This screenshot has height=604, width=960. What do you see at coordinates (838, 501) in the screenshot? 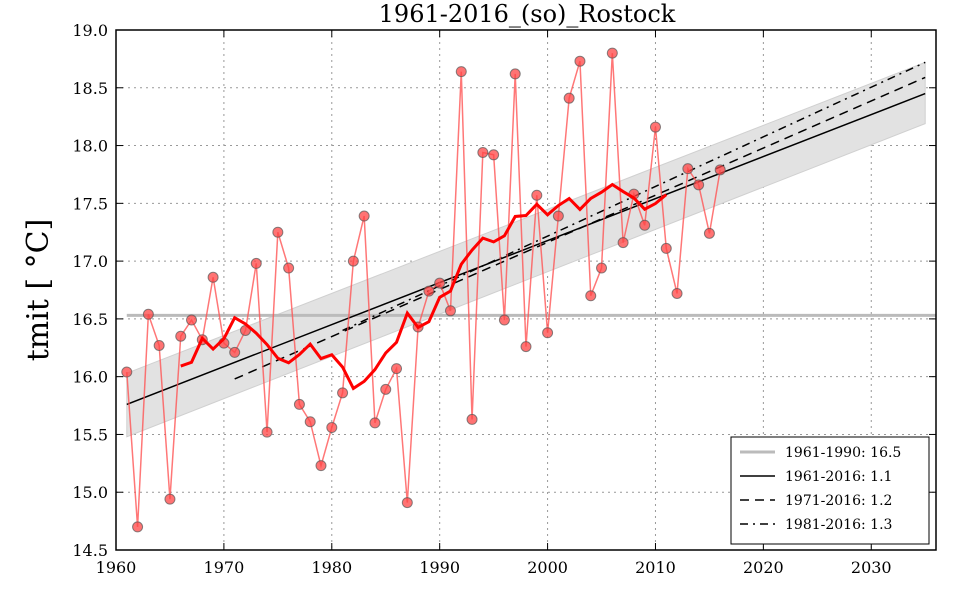
I see `legend-label: 1971-2016: 1.2` at bounding box center [838, 501].